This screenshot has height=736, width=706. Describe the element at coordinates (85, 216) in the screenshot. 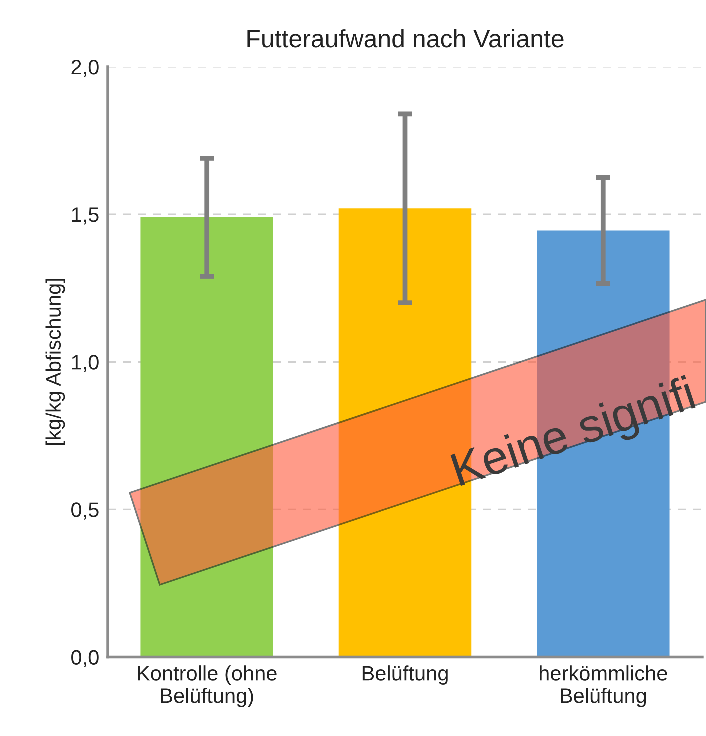

I see `y-tick-label: 1,5` at that location.